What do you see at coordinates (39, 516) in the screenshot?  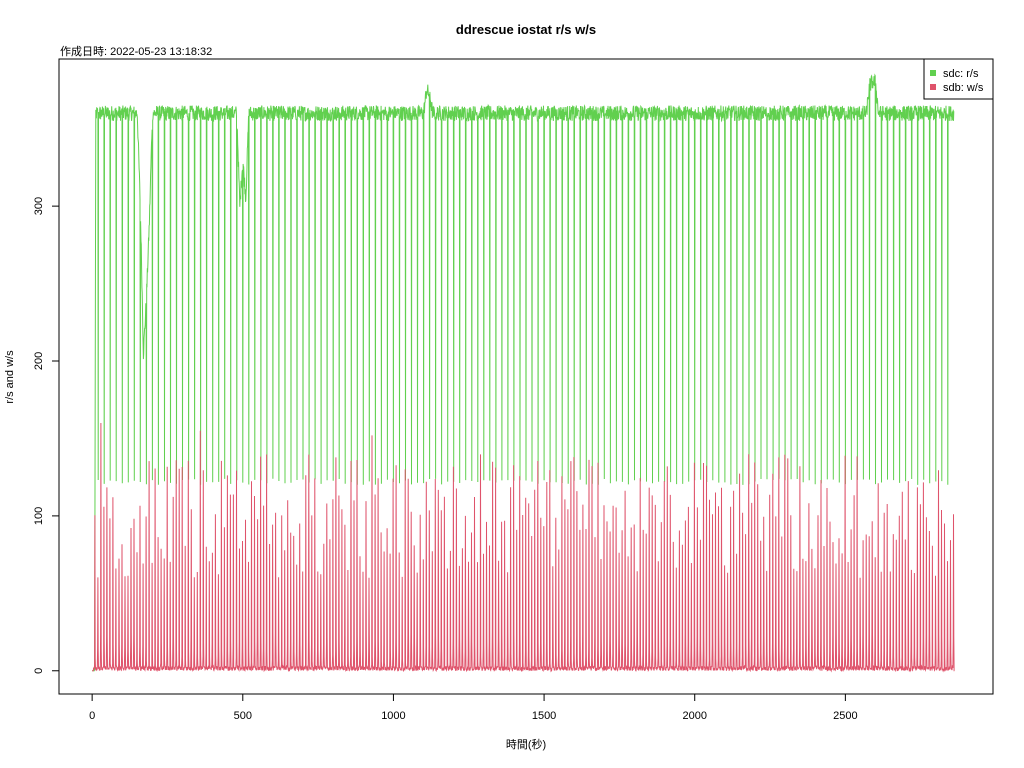 I see `y-tick-label: 100` at bounding box center [39, 516].